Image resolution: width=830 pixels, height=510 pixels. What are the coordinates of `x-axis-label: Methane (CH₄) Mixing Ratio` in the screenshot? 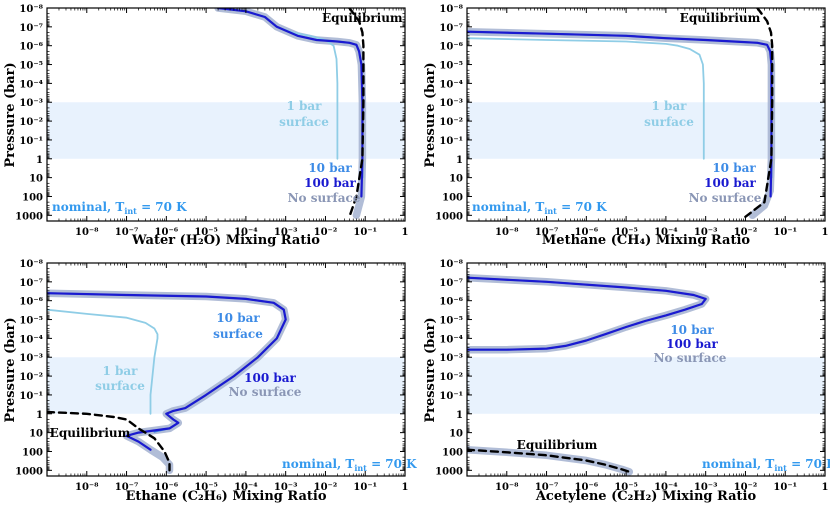 It's located at (646, 240).